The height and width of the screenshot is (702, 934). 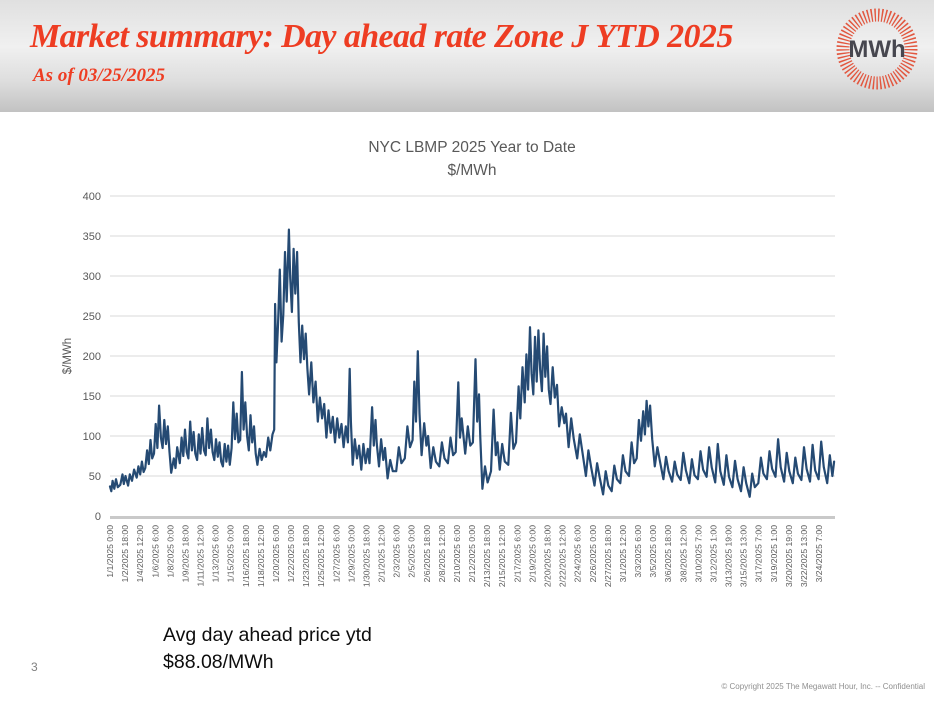 What do you see at coordinates (99, 75) in the screenshot?
I see `page-subtitle: As of 03/25/2025` at bounding box center [99, 75].